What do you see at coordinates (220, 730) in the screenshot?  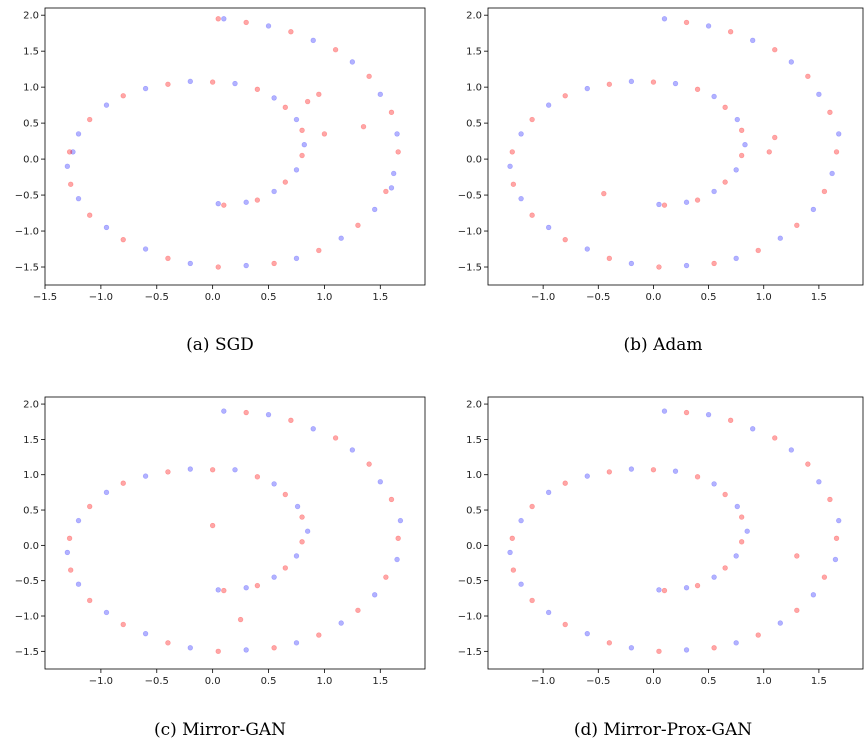 I see `caption-mirror-gan: (c) Mirror-GAN` at bounding box center [220, 730].